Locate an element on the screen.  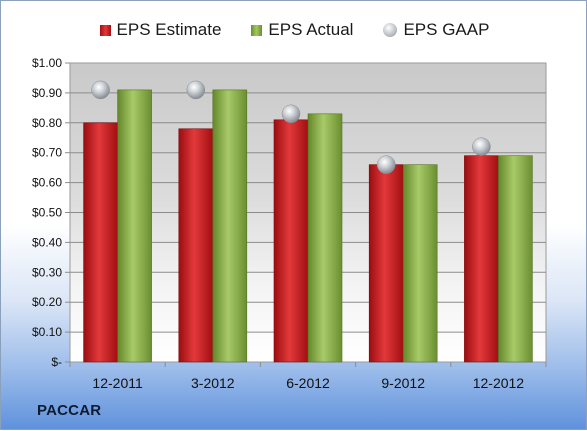
y-tick-label: $0.70 is located at coordinates (47, 153).